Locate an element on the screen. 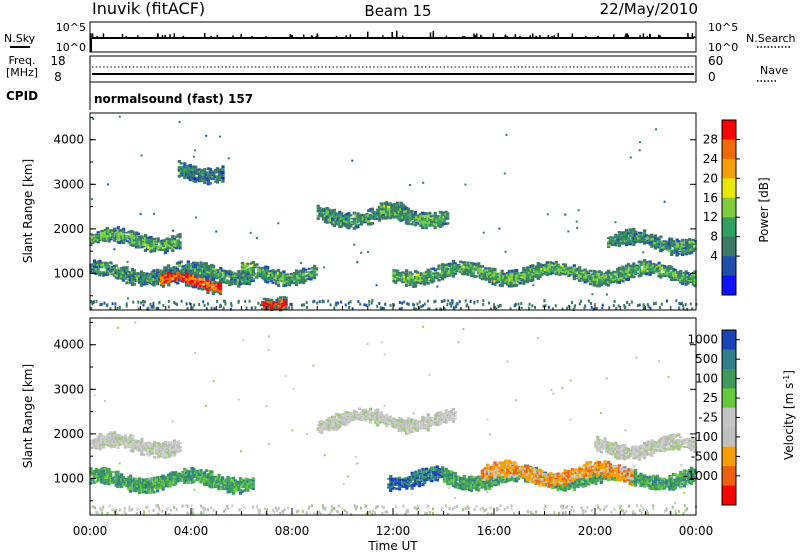 The image size is (800, 554). y-tick-label: 4000 is located at coordinates (68, 140).